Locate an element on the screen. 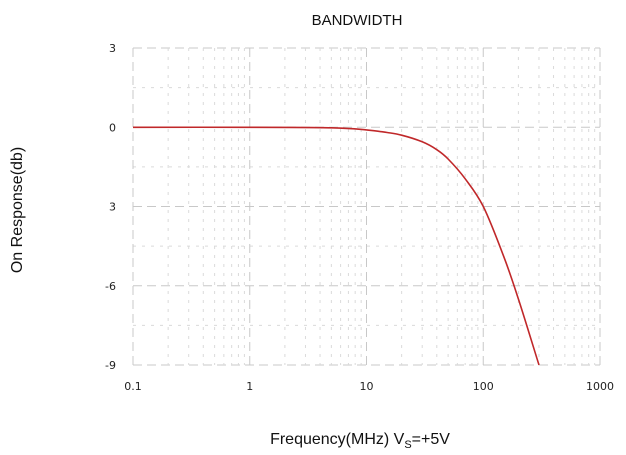  x-axis-label: Frequency(MHz) VS=+5V is located at coordinates (360, 441).